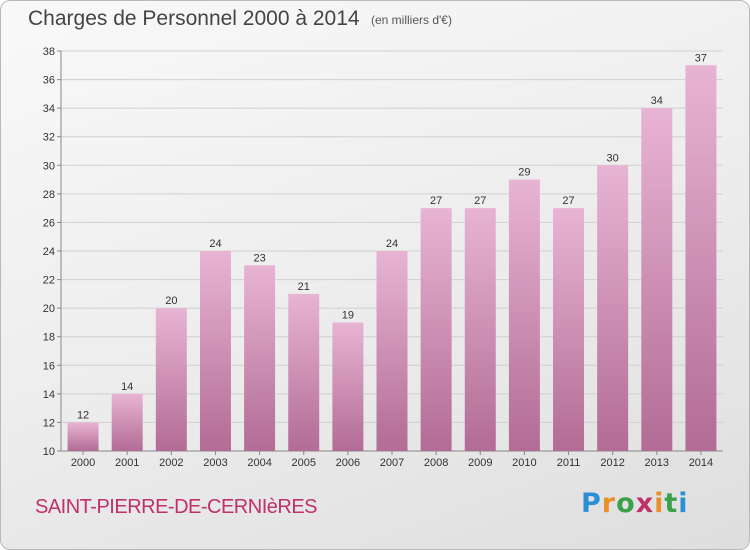  What do you see at coordinates (480, 463) in the screenshot?
I see `x-tick-label: 2009` at bounding box center [480, 463].